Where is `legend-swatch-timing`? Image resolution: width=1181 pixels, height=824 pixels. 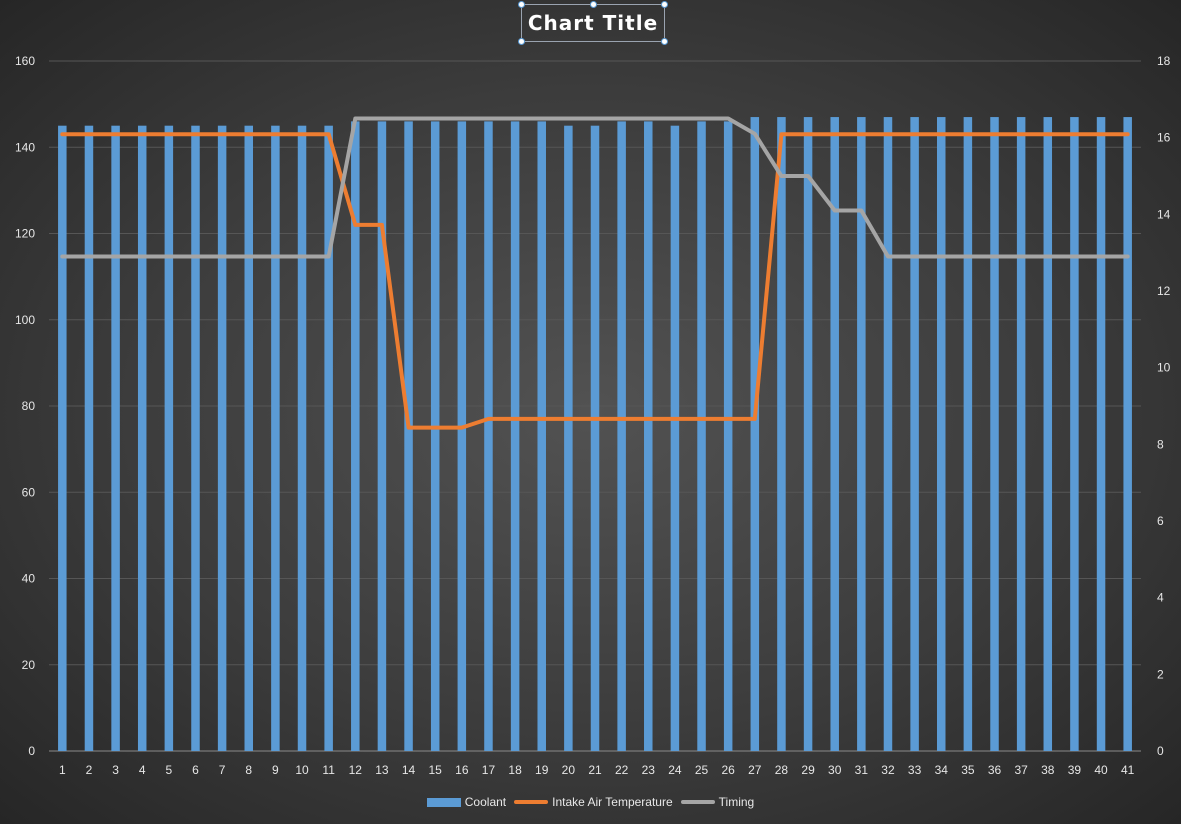 legend-swatch-timing is located at coordinates (697, 802).